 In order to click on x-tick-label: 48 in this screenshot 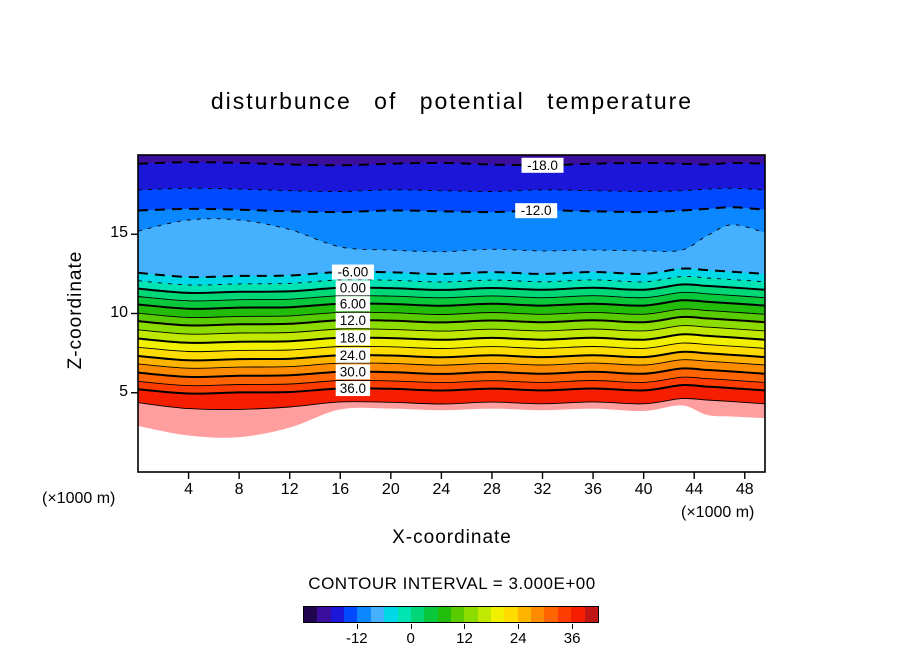, I will do `click(744, 489)`.